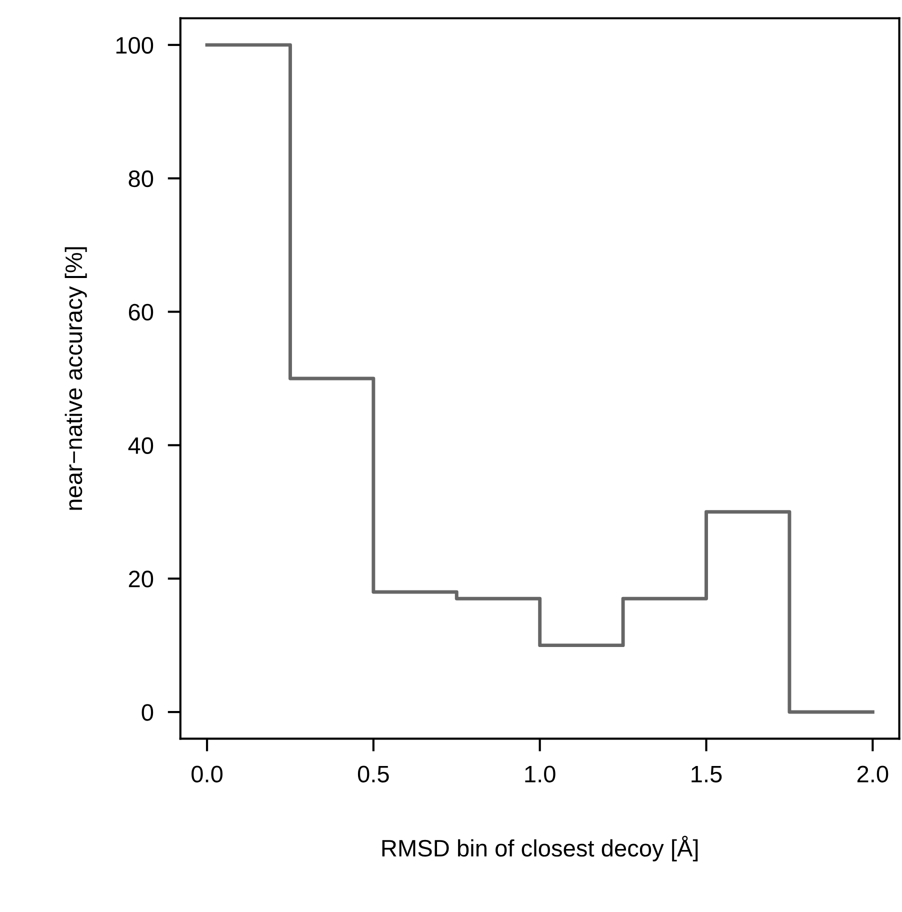 This screenshot has height=912, width=902. I want to click on y-axis-title: near−native accuracy [%], so click(75, 378).